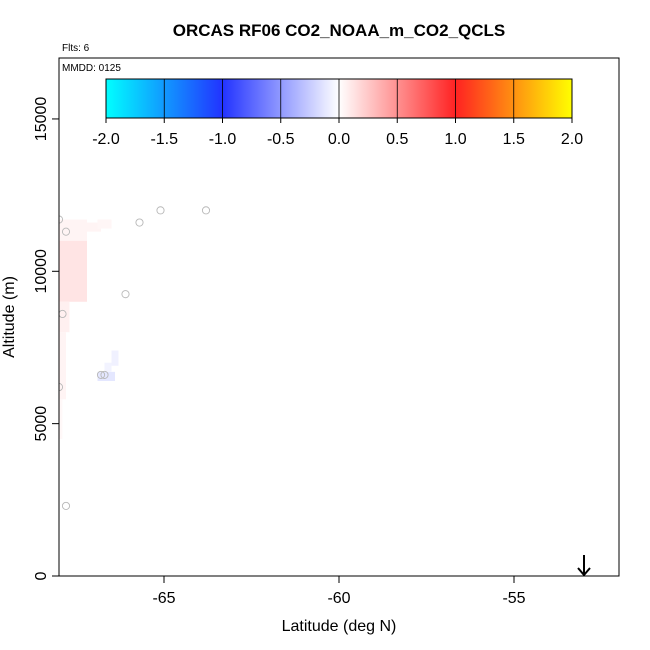 Image resolution: width=650 pixels, height=650 pixels. What do you see at coordinates (455, 139) in the screenshot?
I see `colorbar-tick-label: 1.0` at bounding box center [455, 139].